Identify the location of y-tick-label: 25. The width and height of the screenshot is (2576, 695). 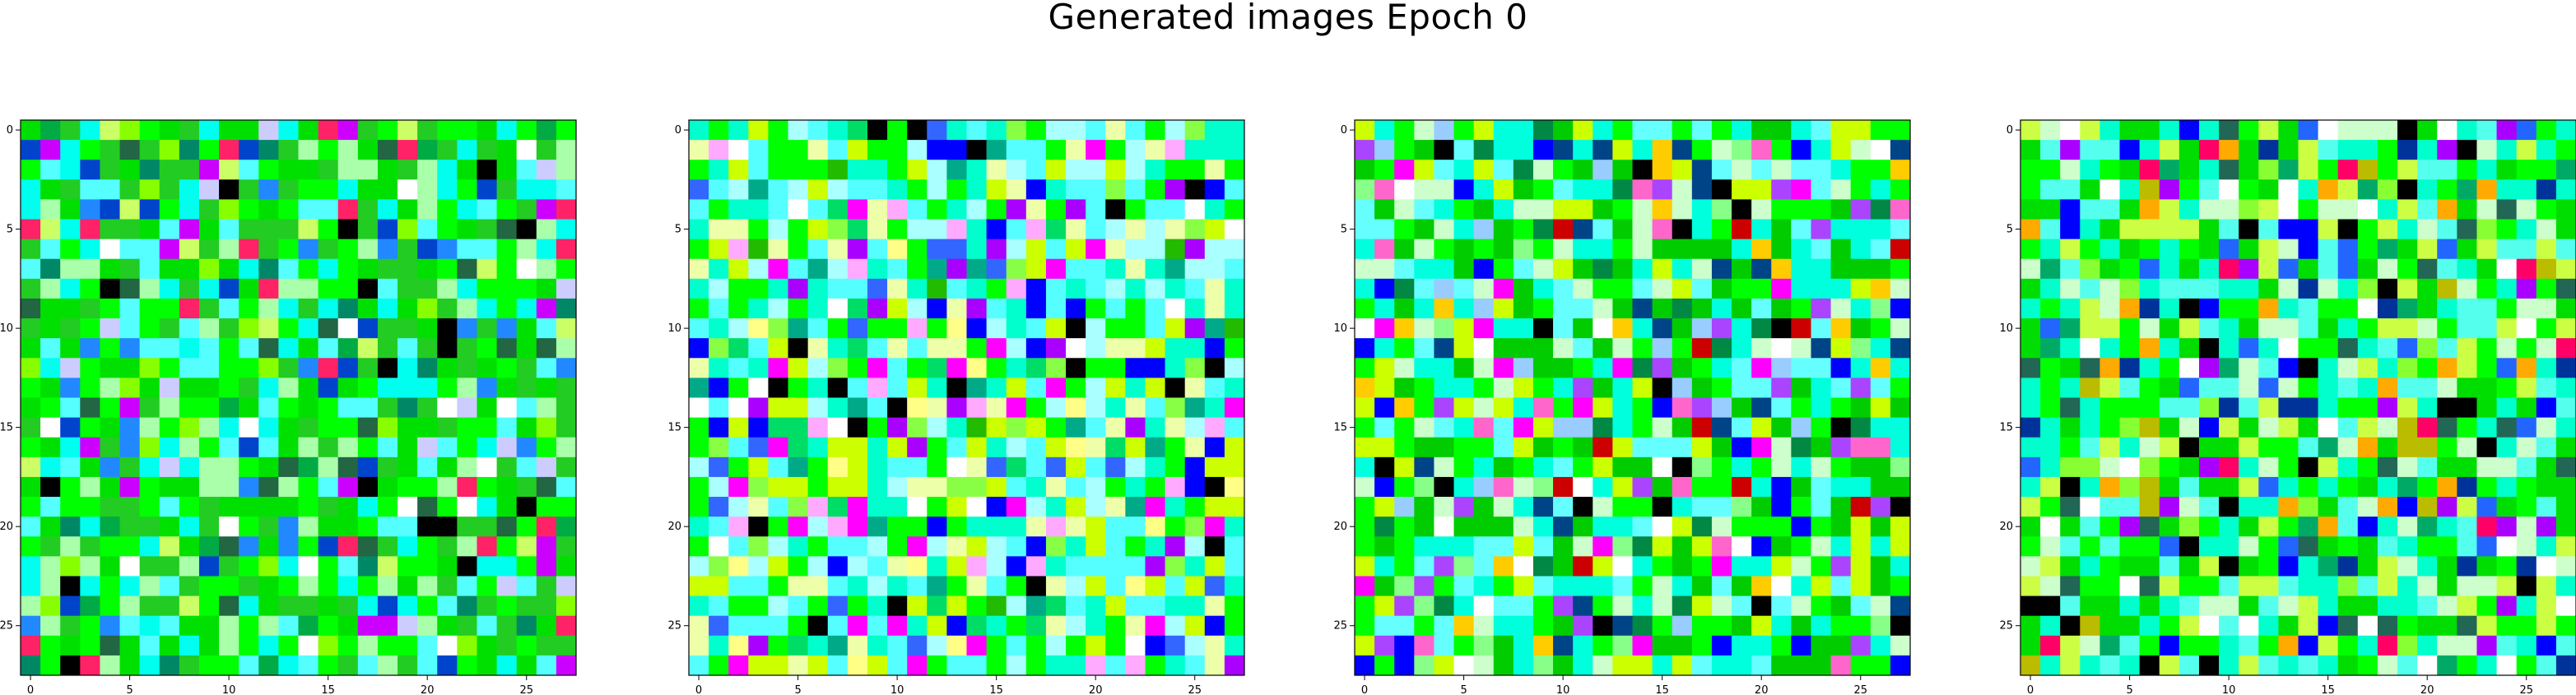
(1340, 626).